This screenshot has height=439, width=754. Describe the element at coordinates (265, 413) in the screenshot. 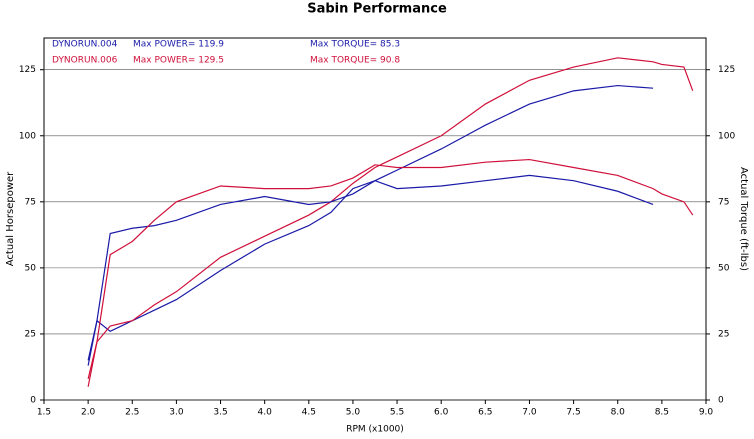

I see `x-tick-label: 4.0` at that location.